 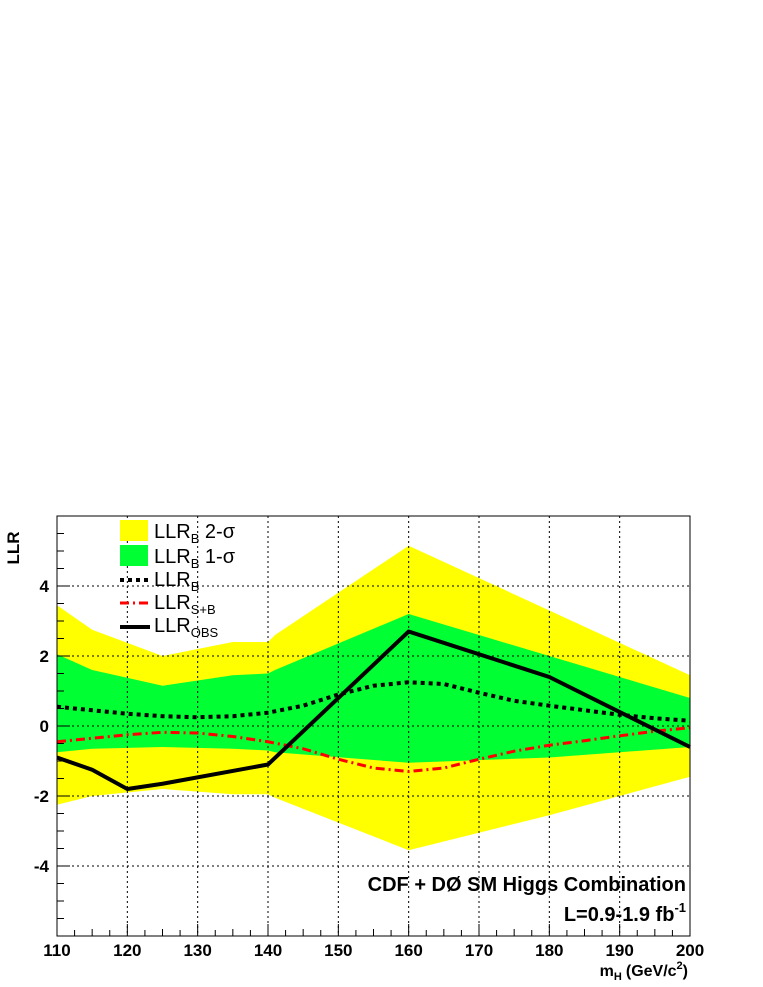 I want to click on x-tick-label-110: 110, so click(x=56, y=950).